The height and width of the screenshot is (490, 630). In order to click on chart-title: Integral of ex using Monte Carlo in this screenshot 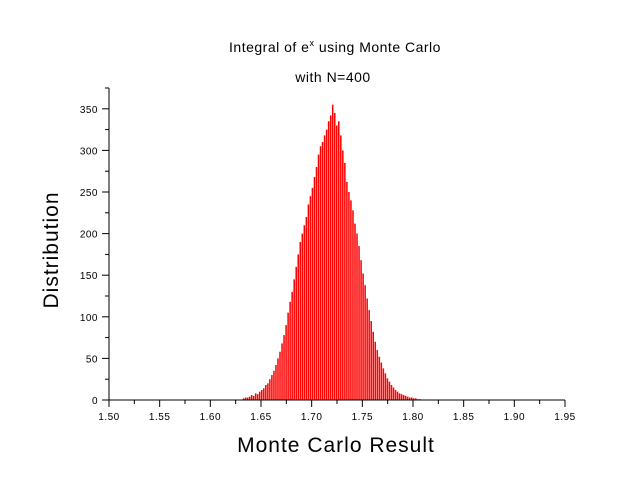, I will do `click(335, 46)`.